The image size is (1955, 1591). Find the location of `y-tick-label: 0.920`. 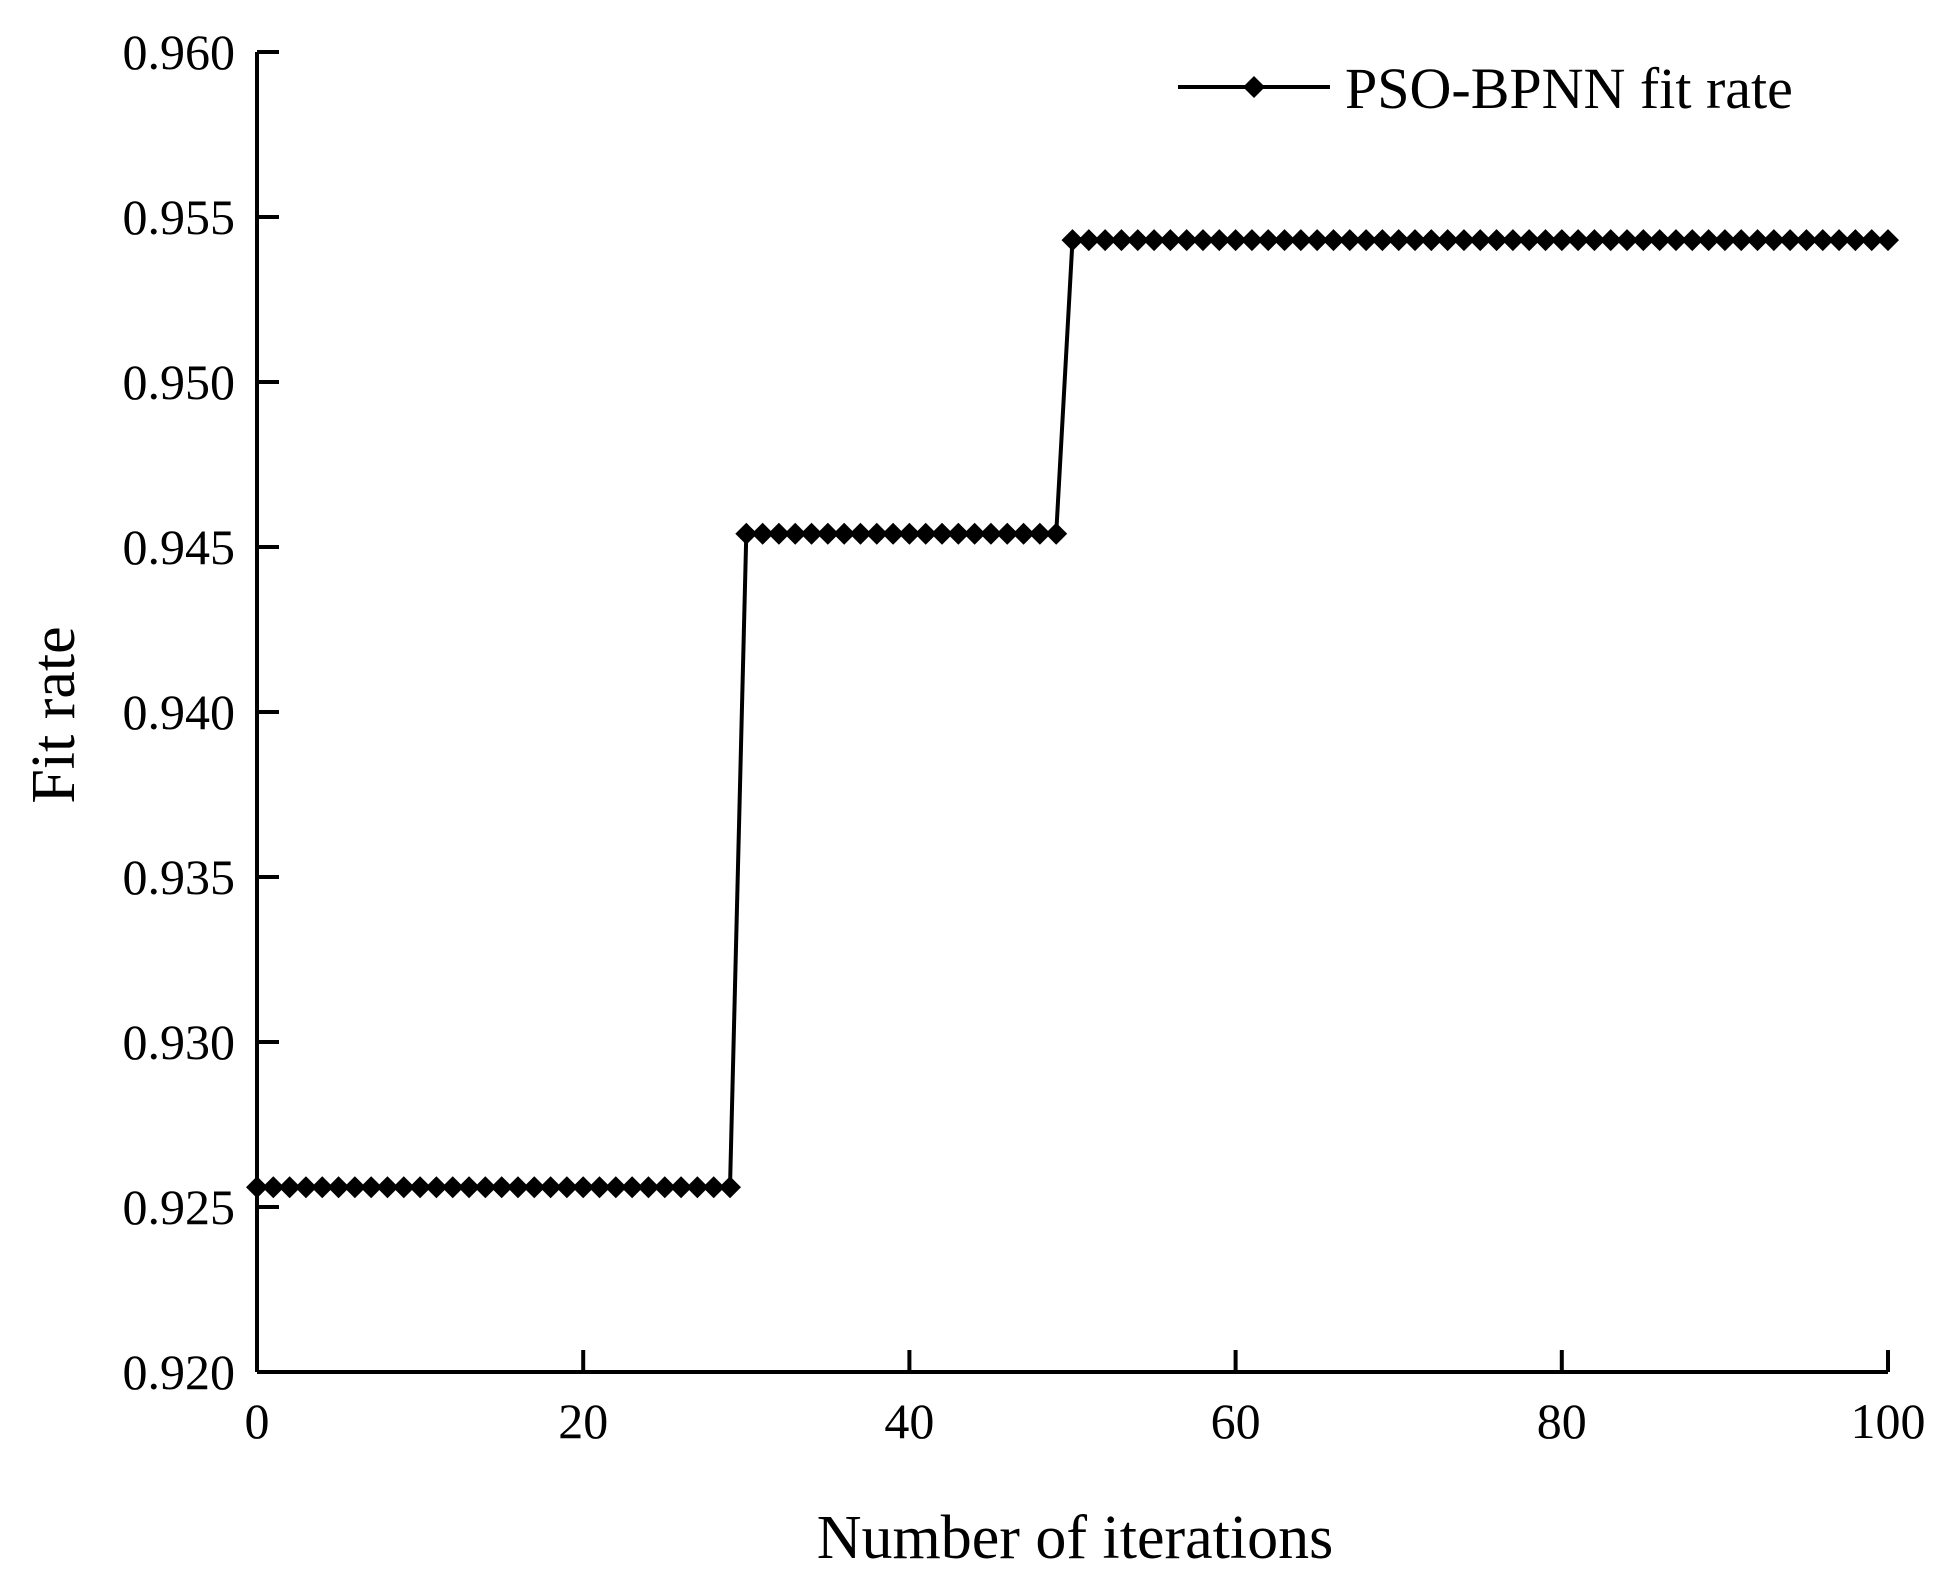

y-tick-label: 0.920 is located at coordinates (179, 1372).